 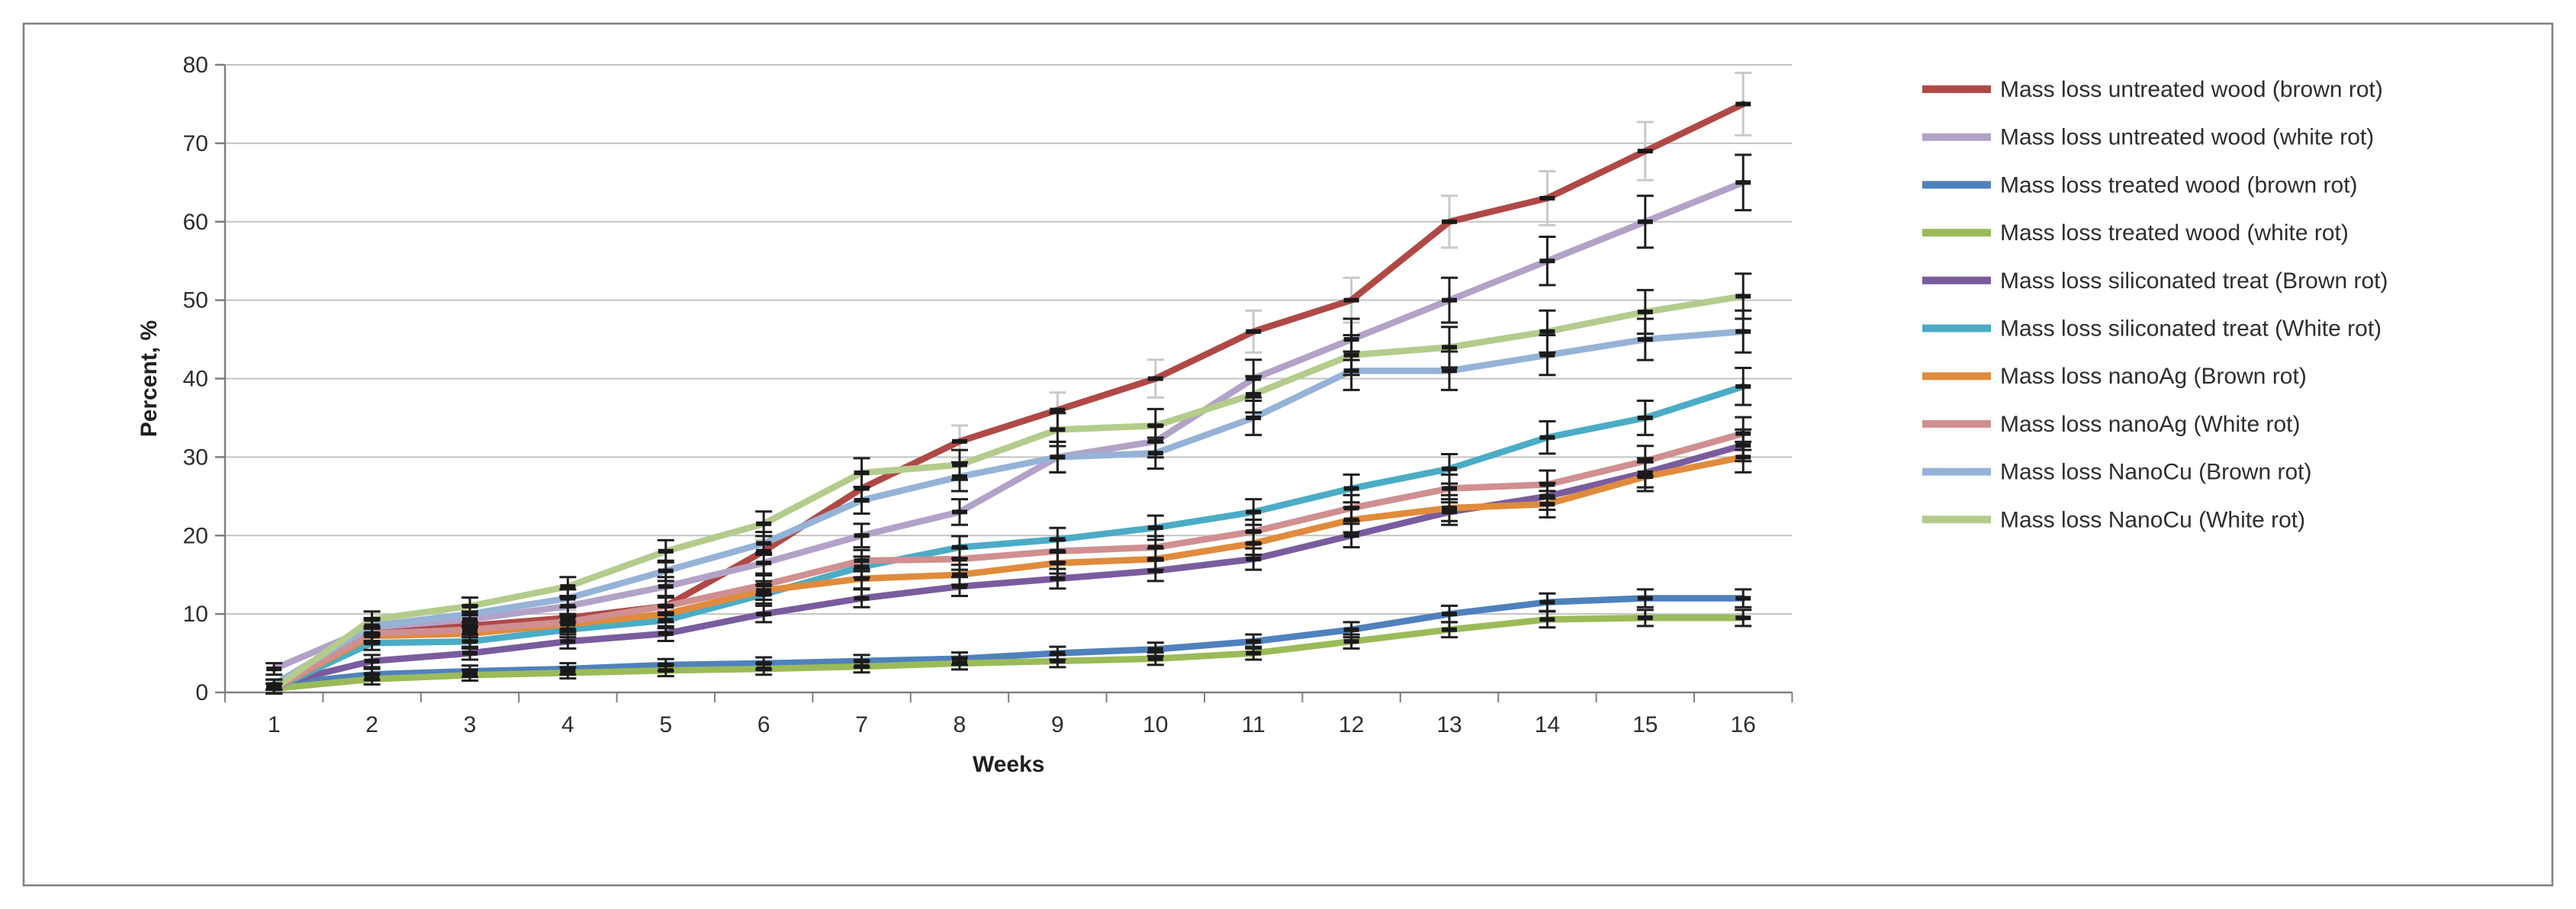 What do you see at coordinates (195, 143) in the screenshot?
I see `y-tick-label: 70` at bounding box center [195, 143].